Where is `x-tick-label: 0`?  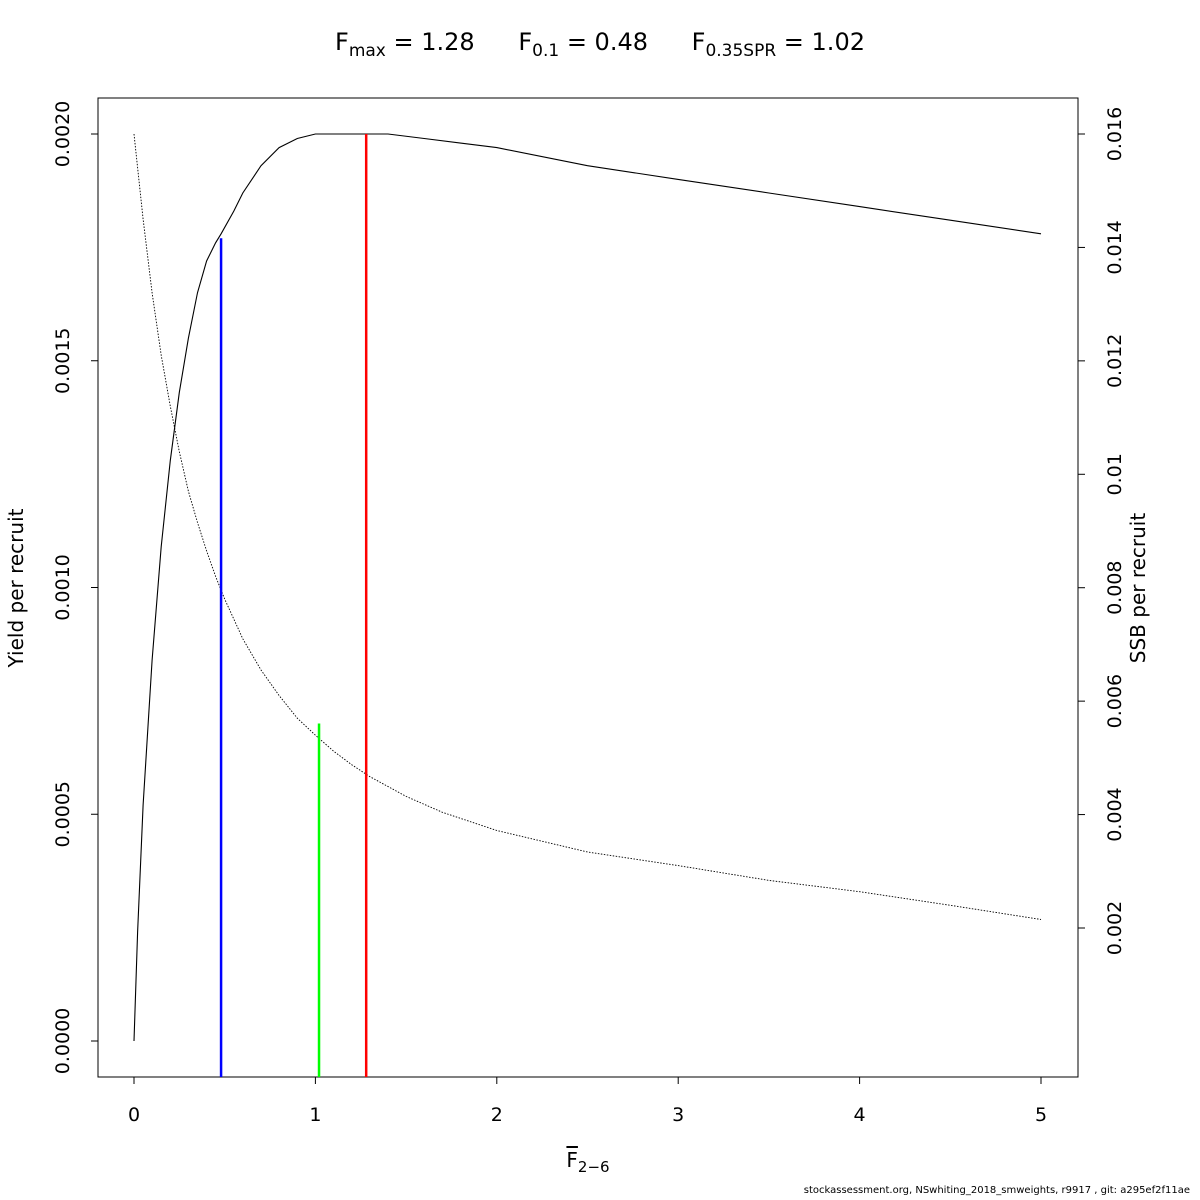
x-tick-label: 0 is located at coordinates (134, 1115).